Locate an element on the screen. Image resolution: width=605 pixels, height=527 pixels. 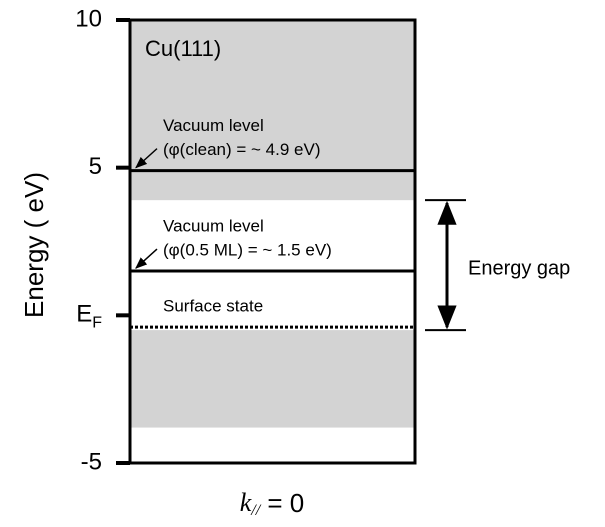
y-axis-label: Energy ( eV) is located at coordinates (34, 245).